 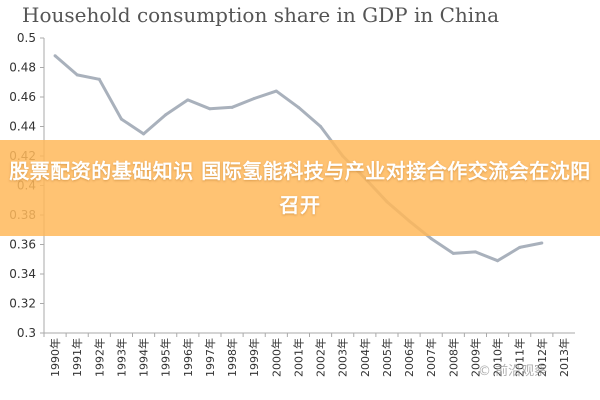 What do you see at coordinates (254, 357) in the screenshot?
I see `x-tick-label: 1999年` at bounding box center [254, 357].